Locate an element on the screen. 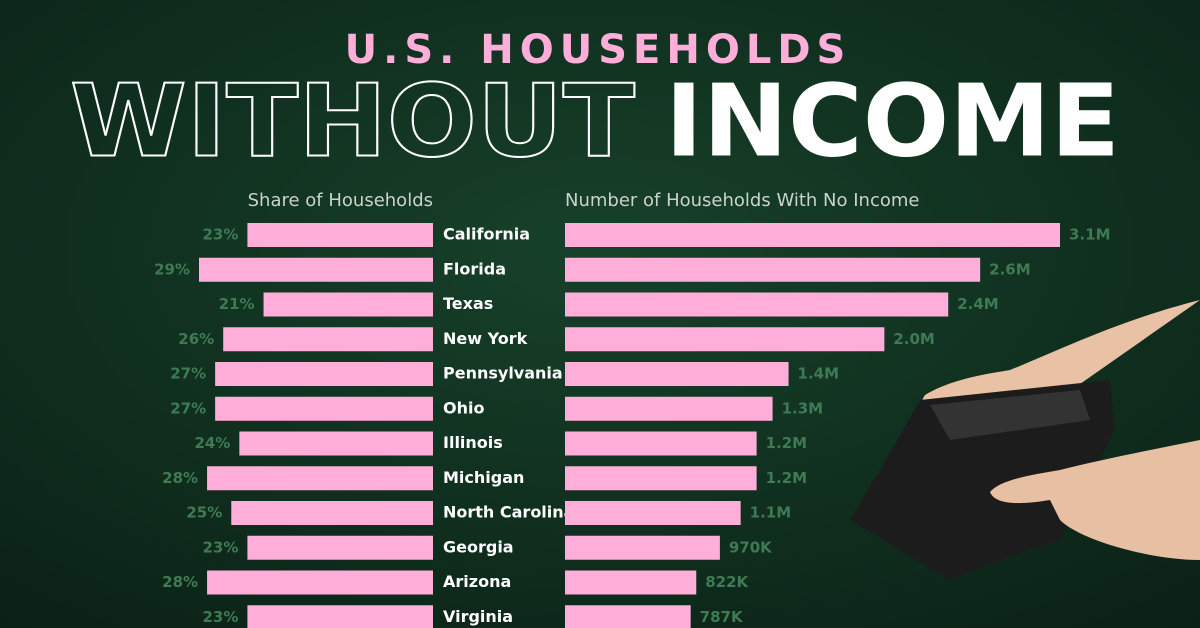 This screenshot has width=1200, height=628. category-label: North Carolina is located at coordinates (508, 512).